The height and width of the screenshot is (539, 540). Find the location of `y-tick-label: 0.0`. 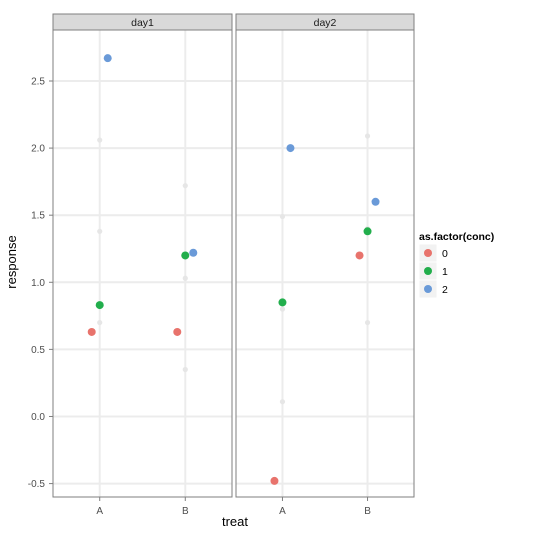

y-tick-label: 0.0 is located at coordinates (38, 417).